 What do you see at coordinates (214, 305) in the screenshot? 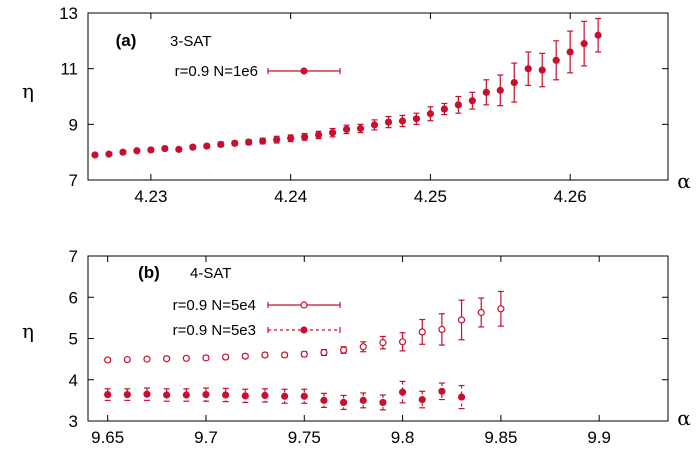
I see `legend-label: r=0.9 N=5e4` at bounding box center [214, 305].